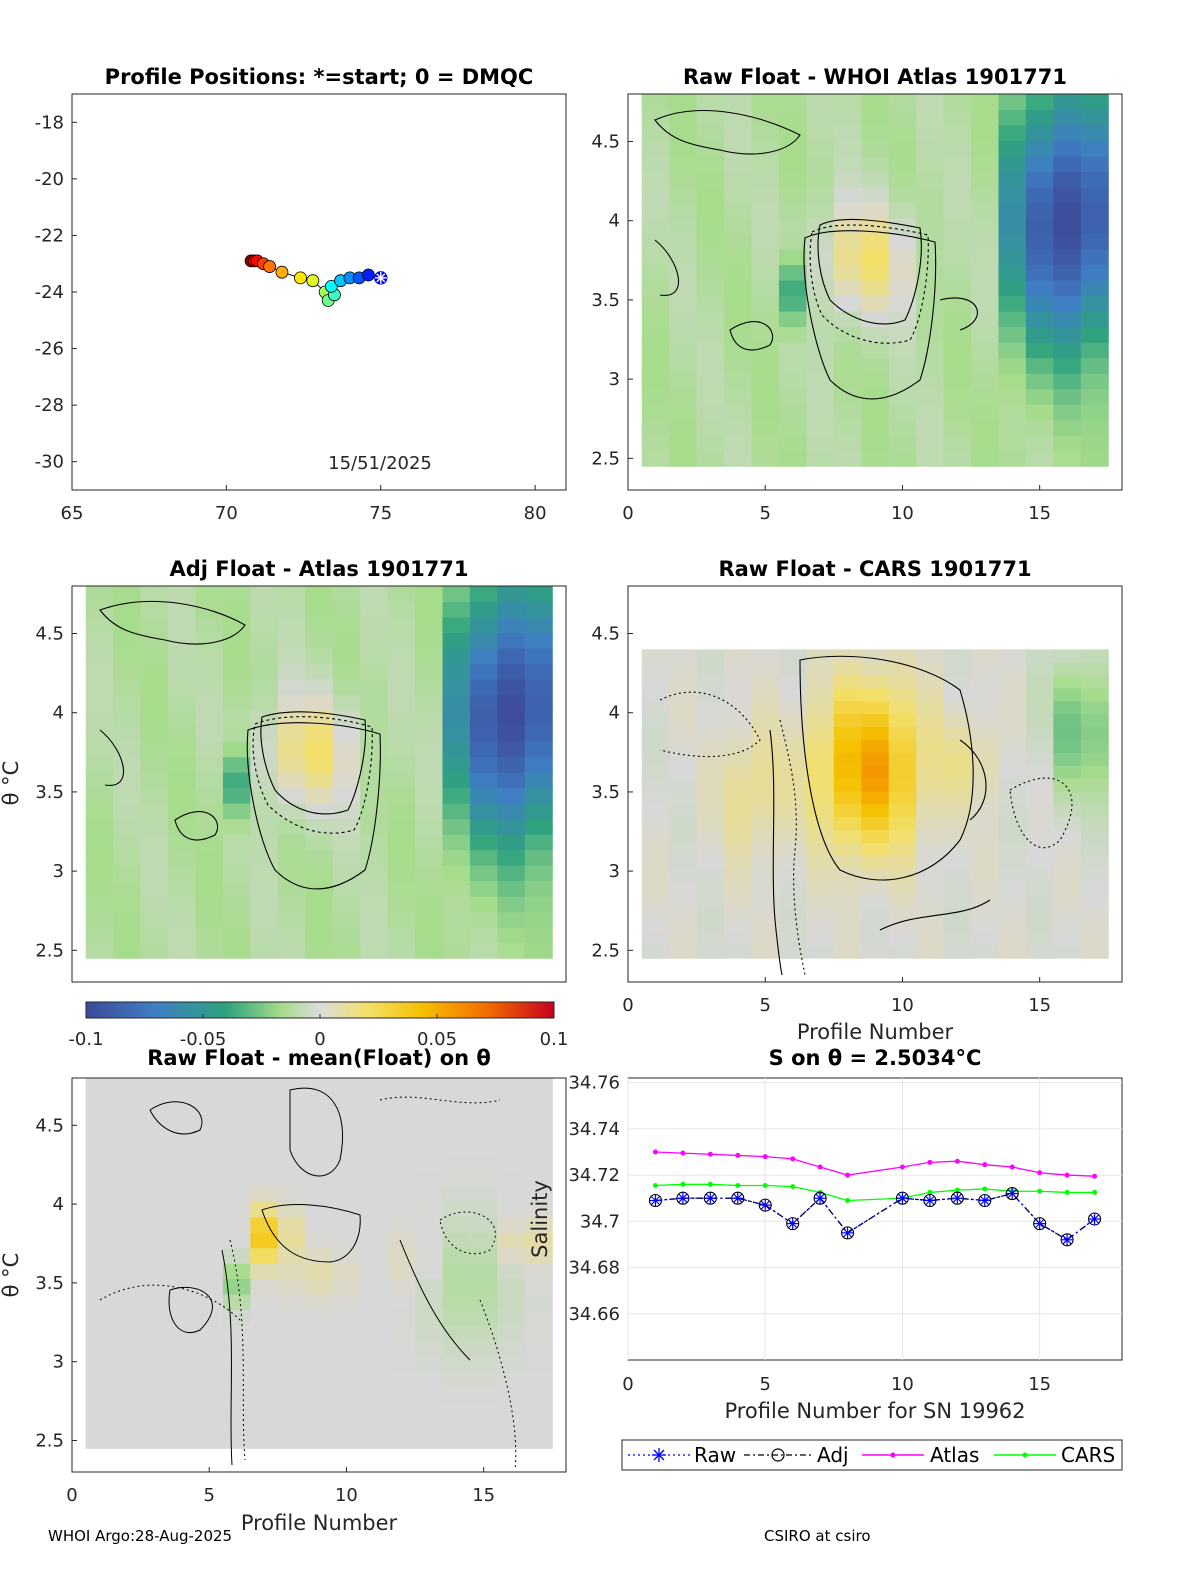 Image resolution: width=1200 pixels, height=1575 pixels. I want to click on series-cars-point, so click(738, 1185).